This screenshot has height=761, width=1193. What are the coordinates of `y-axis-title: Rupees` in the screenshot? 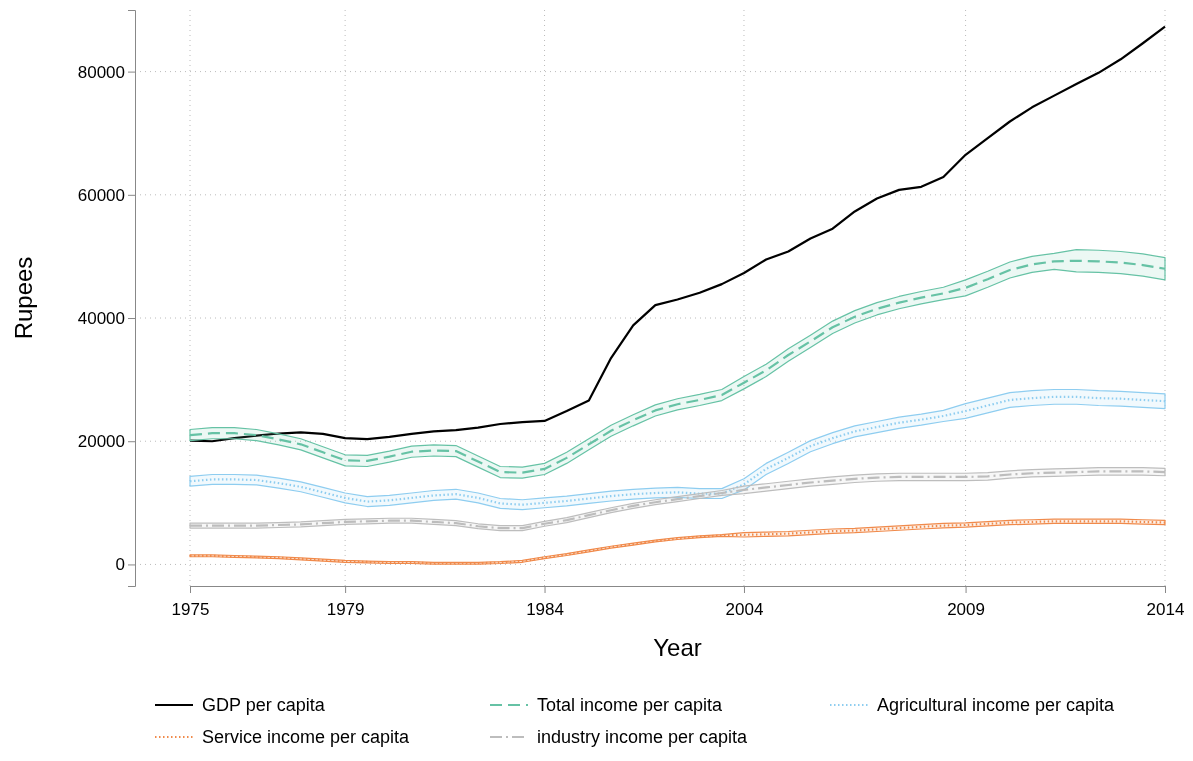 It's located at (23, 298).